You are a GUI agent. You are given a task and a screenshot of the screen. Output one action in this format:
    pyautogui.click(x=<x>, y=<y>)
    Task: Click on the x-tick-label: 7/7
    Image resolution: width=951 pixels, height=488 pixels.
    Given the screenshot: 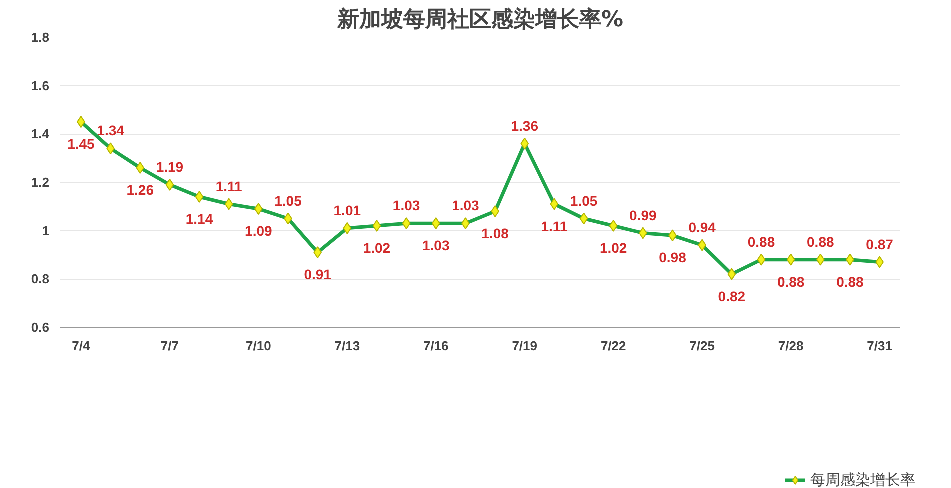 What is the action you would take?
    pyautogui.click(x=169, y=346)
    